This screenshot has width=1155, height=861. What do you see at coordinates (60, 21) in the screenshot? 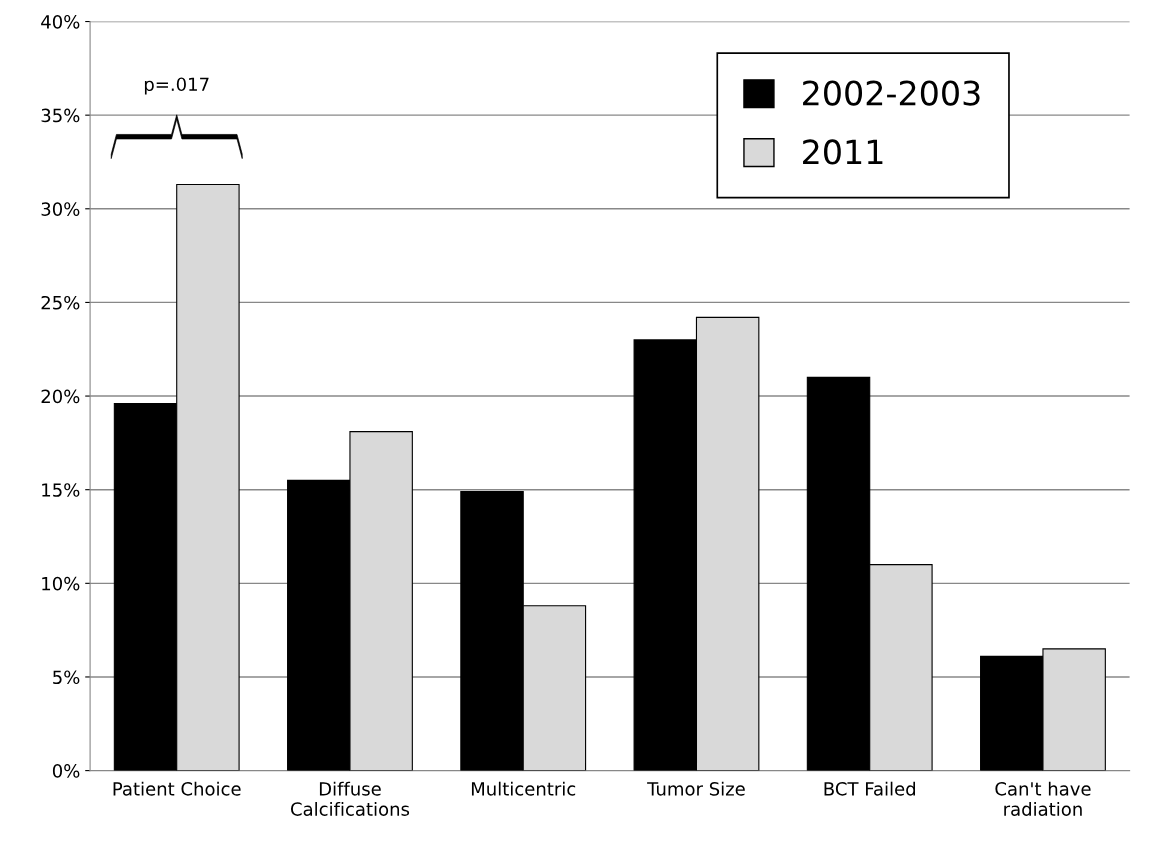
I see `y-tick-label: 40%` at bounding box center [60, 21].